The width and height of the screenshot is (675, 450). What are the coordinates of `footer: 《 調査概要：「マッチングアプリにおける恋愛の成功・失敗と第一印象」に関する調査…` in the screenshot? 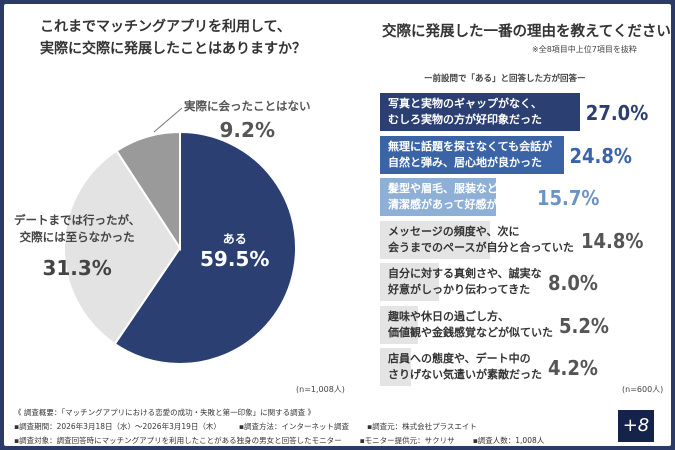 It's located at (288, 427).